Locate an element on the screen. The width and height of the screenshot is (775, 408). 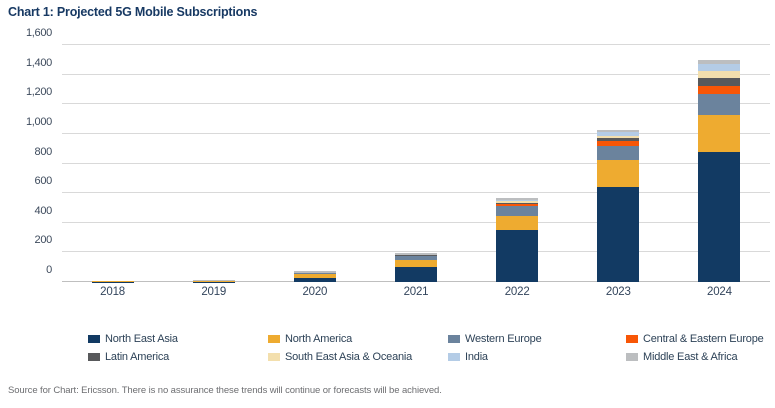
y-tick-label: 1,000 is located at coordinates (38, 121).